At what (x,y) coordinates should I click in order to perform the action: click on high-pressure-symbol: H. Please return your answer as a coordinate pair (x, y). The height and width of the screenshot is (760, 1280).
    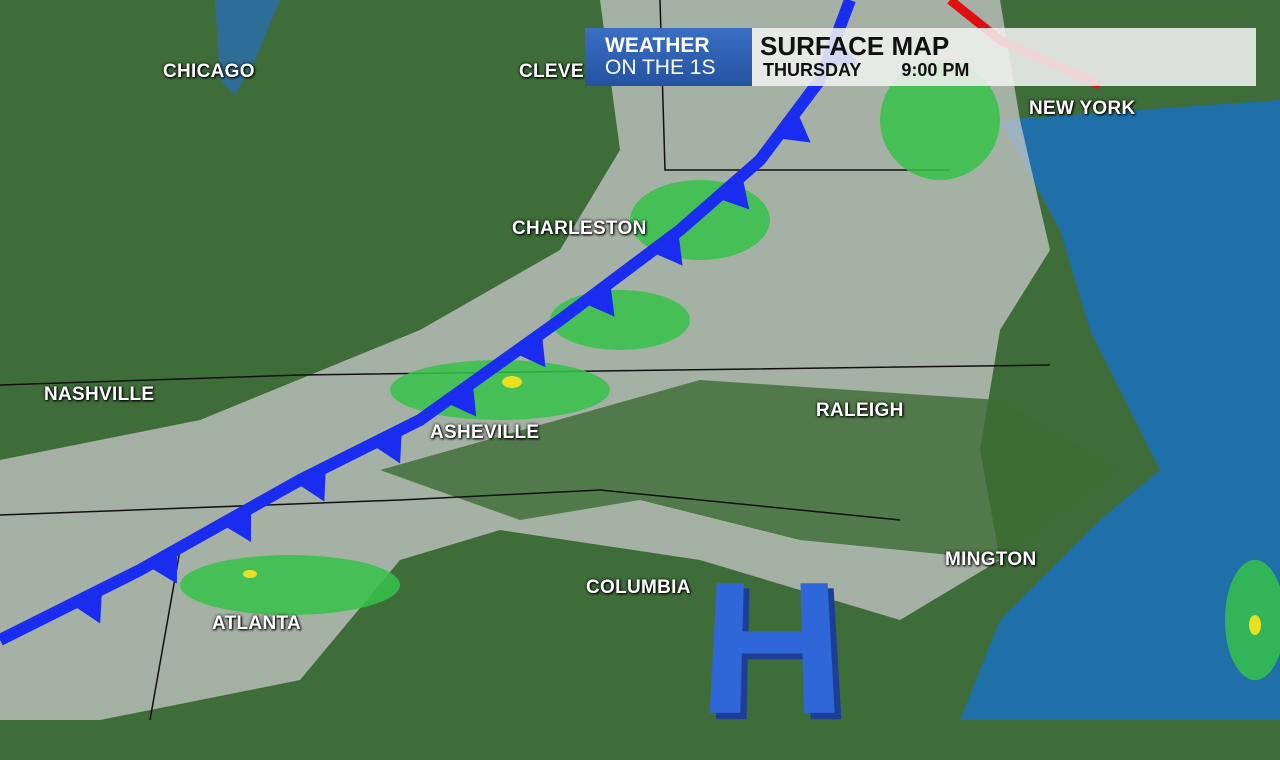
    Looking at the image, I should click on (772, 654).